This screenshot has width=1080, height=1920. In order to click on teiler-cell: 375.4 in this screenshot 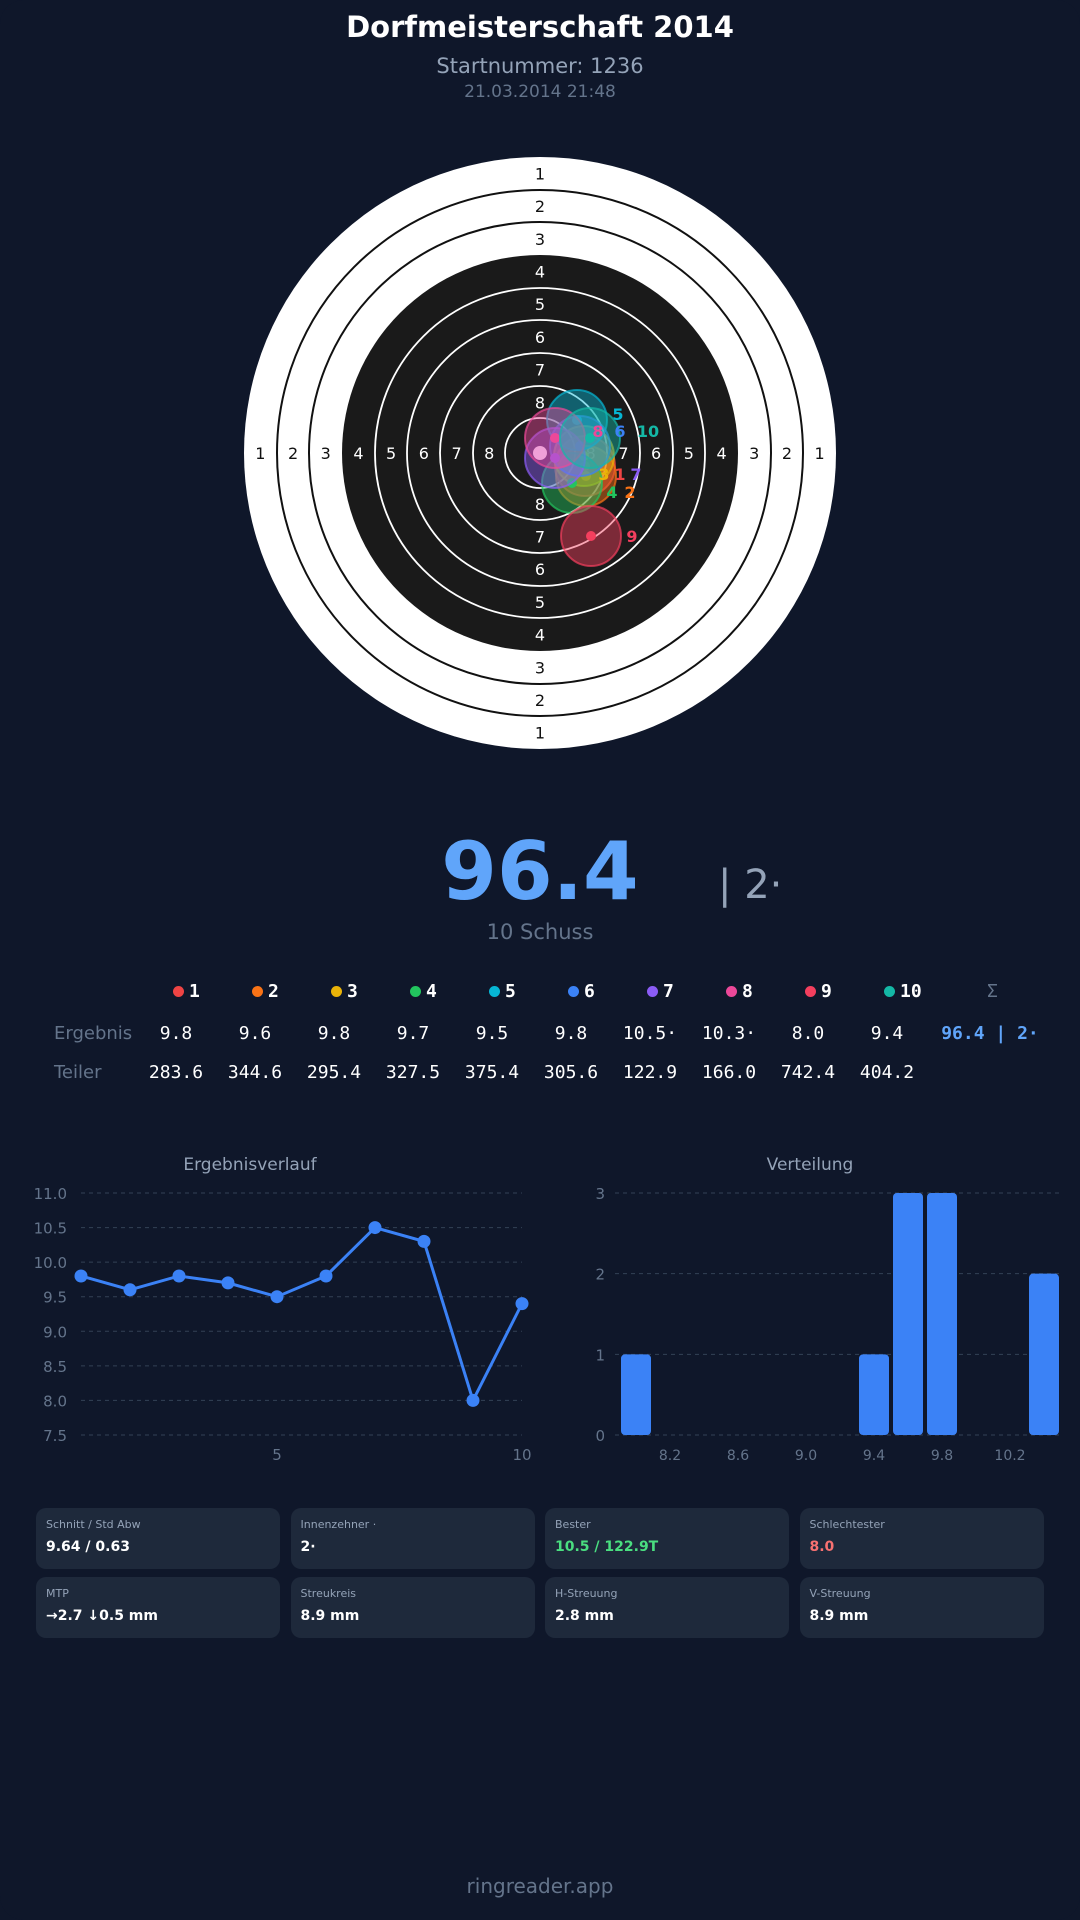, I will do `click(492, 1072)`.